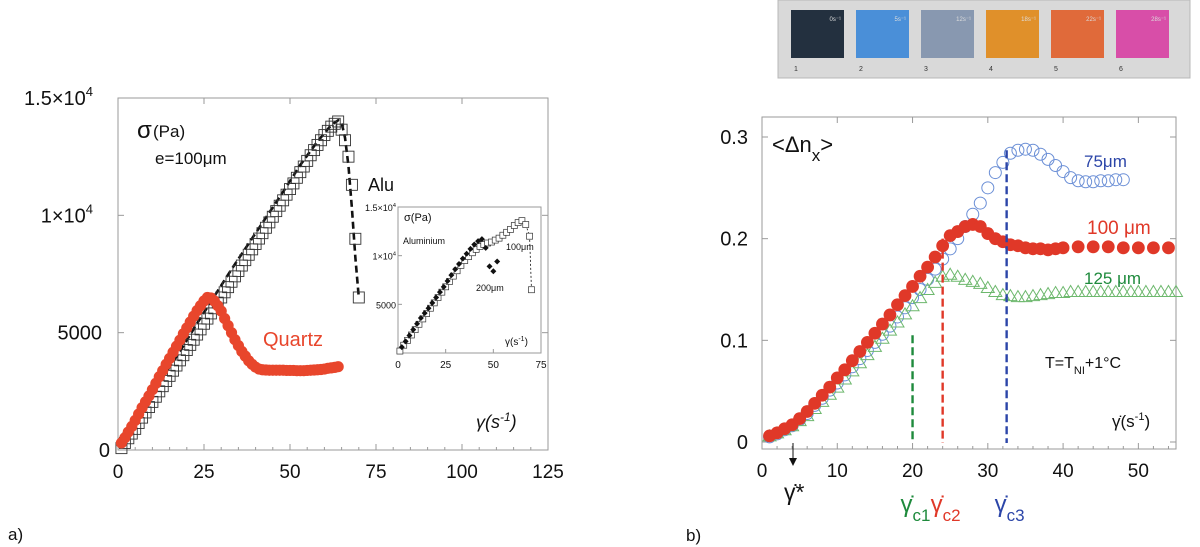  Describe the element at coordinates (462, 472) in the screenshot. I see `x-tick-label: 100` at that location.